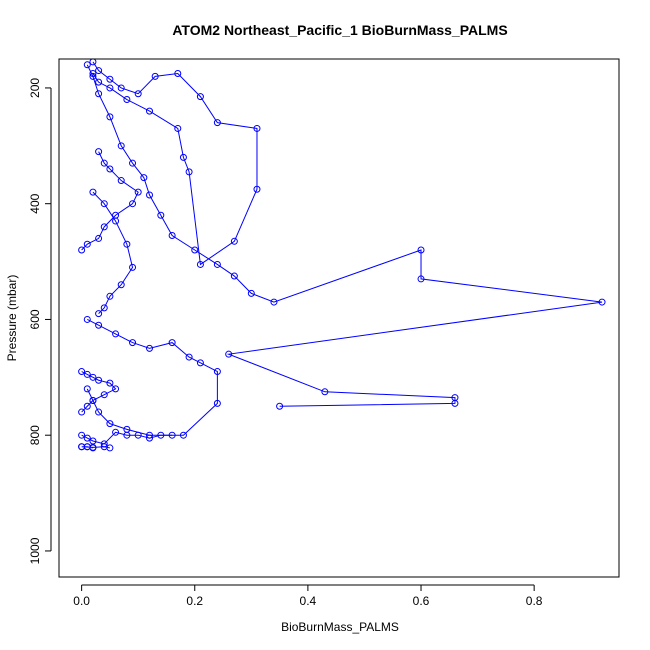 This screenshot has height=650, width=650. Describe the element at coordinates (534, 601) in the screenshot. I see `x-tick-label-4: 0.8` at that location.